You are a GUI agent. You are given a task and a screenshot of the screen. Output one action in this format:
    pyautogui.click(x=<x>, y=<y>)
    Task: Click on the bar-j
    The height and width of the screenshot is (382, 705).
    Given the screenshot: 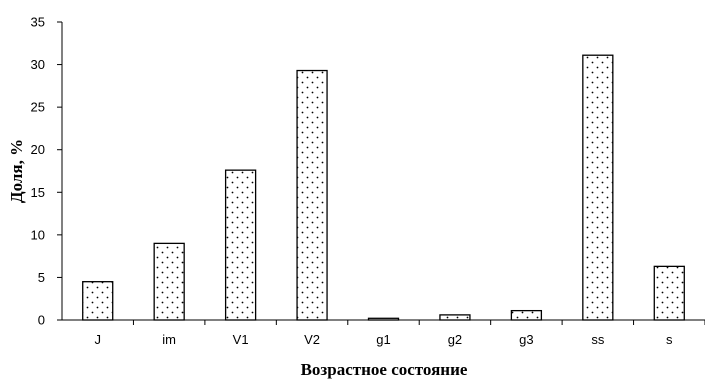 What is the action you would take?
    pyautogui.click(x=98, y=301)
    